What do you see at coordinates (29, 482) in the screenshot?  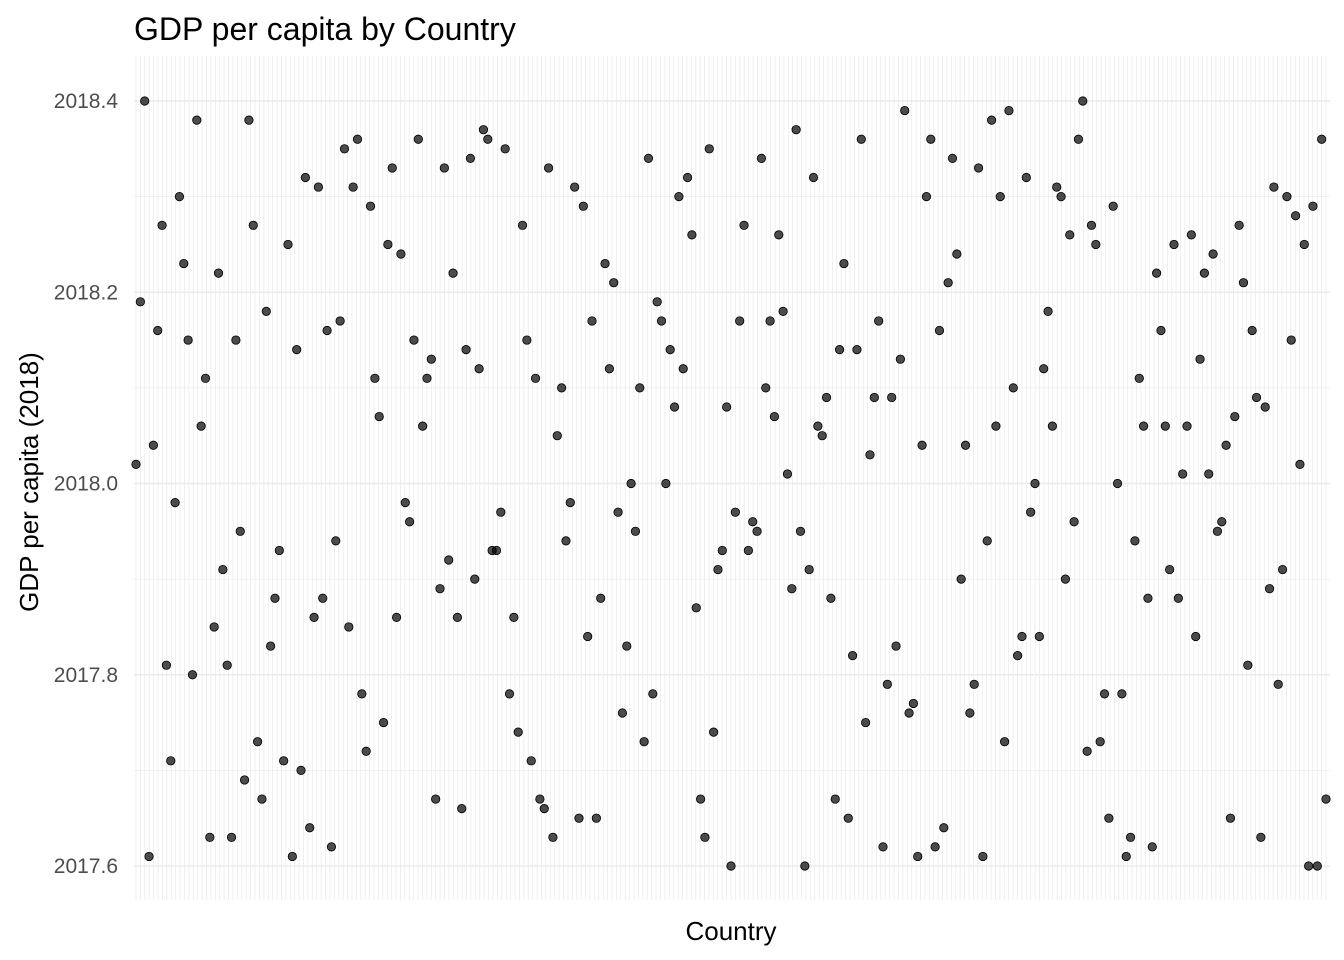 I see `y-axis-title: GDP per capita (2018)` at bounding box center [29, 482].